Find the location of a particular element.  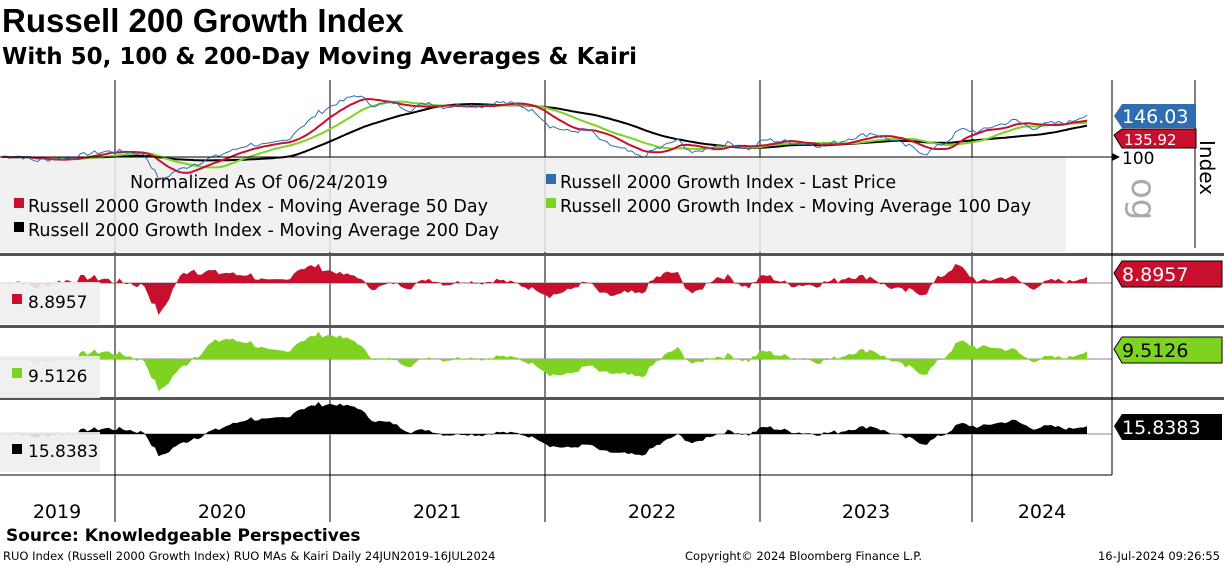

x-tick-label: 2024 is located at coordinates (1042, 512).